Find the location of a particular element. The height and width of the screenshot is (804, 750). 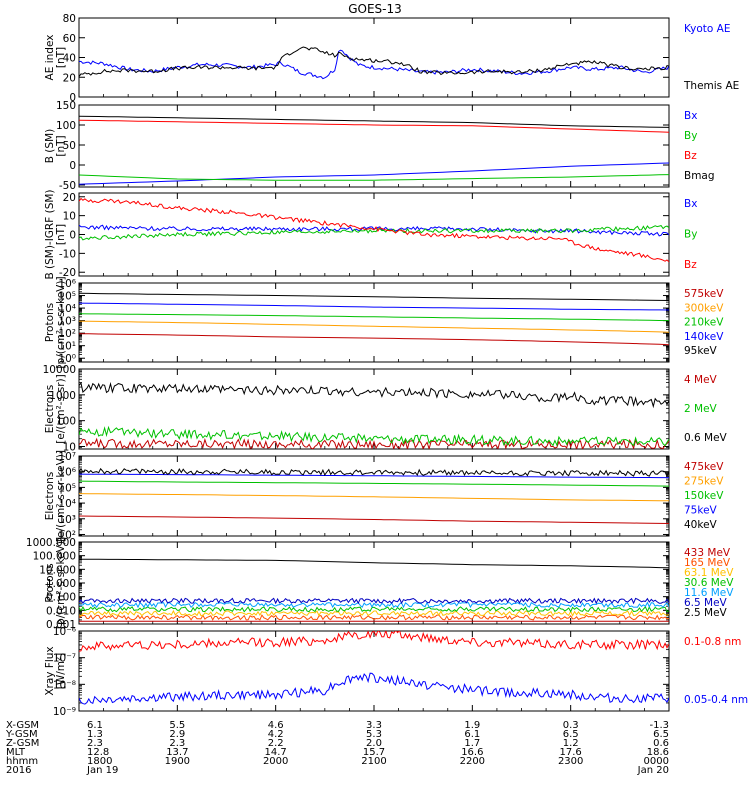

x-table-value: 1800 is located at coordinates (99, 761).